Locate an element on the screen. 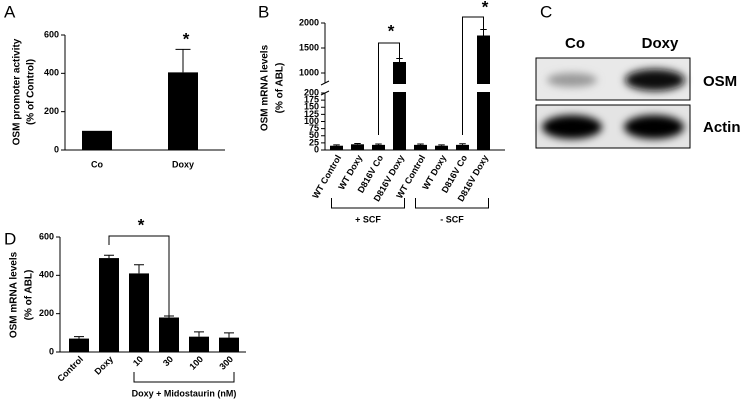 The image size is (753, 404). y-tick-label: 125 is located at coordinates (311, 114).